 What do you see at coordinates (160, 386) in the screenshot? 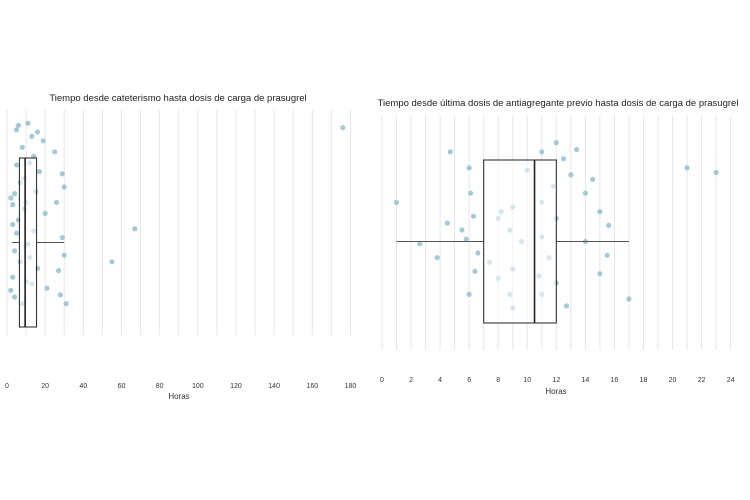
I see `x-tick-label: 80` at bounding box center [160, 386].